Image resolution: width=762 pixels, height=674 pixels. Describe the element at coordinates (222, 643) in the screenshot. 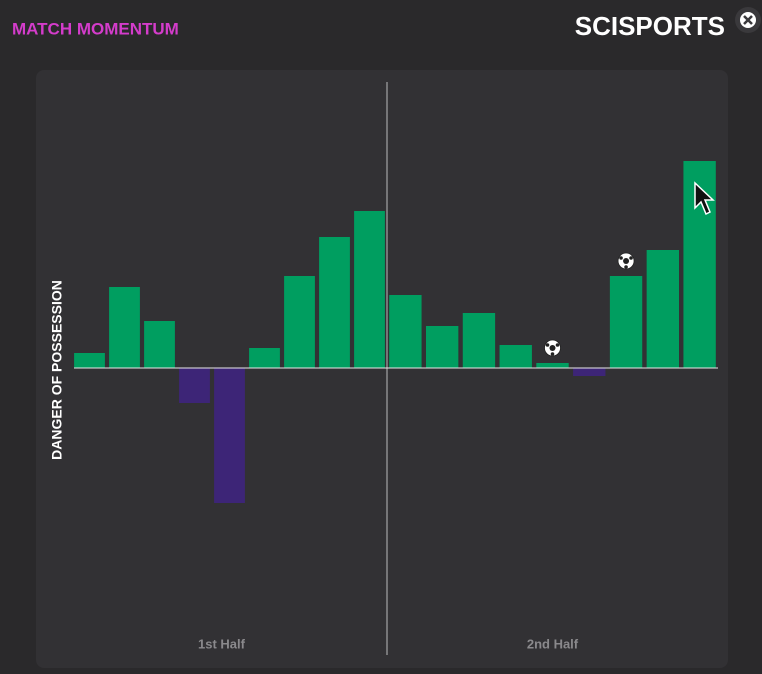

I see `section-label: 1st Half` at that location.